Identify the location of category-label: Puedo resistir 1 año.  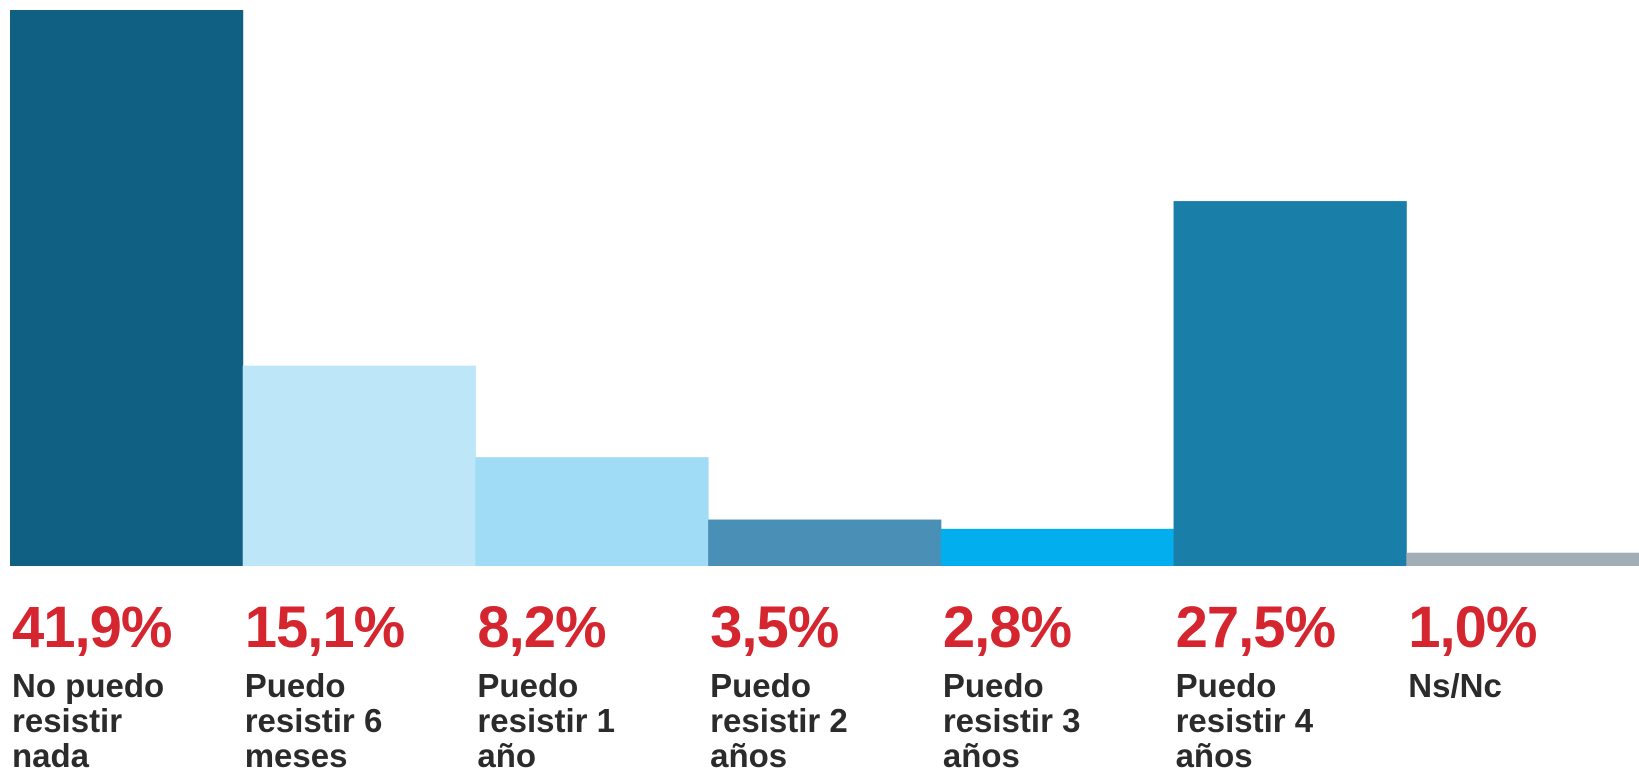
(546, 720).